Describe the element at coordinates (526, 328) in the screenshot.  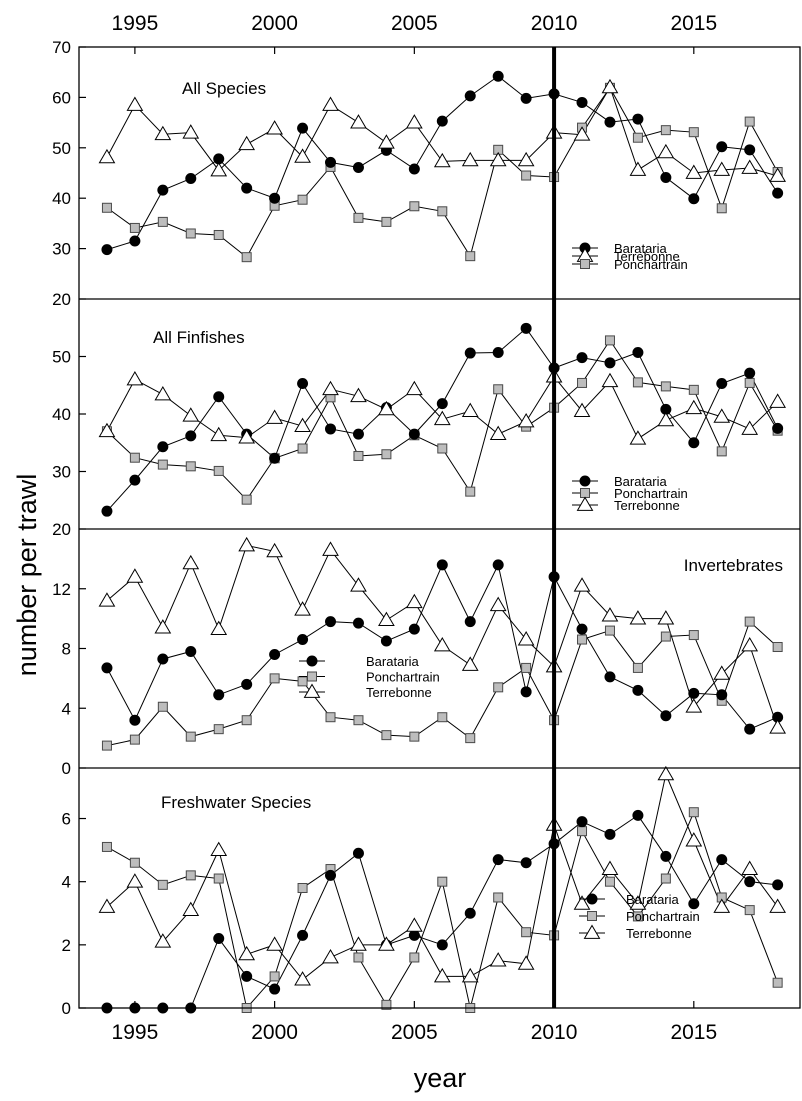
I see `data-point-all-finfishes-barataria-2009` at that location.